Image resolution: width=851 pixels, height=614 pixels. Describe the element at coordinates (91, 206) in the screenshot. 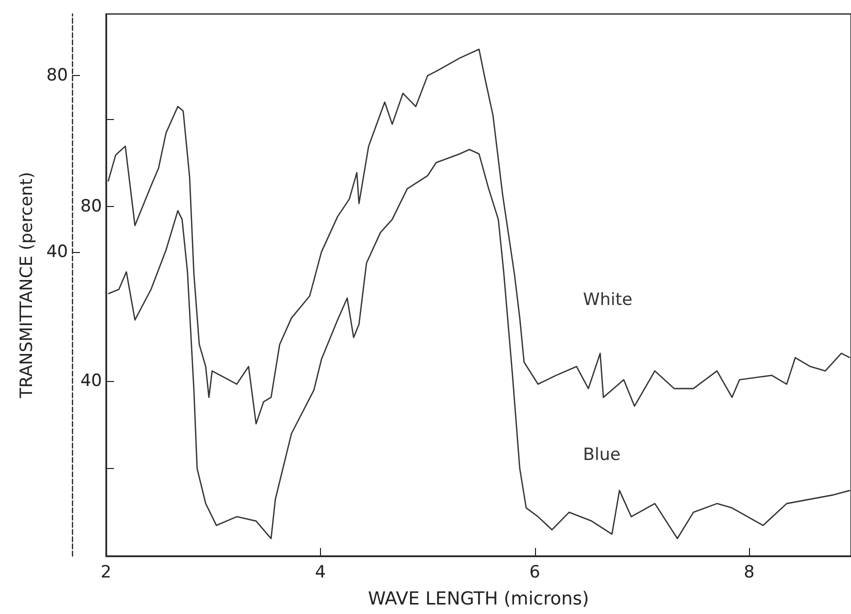

I see `y2-tick-label: 80` at that location.